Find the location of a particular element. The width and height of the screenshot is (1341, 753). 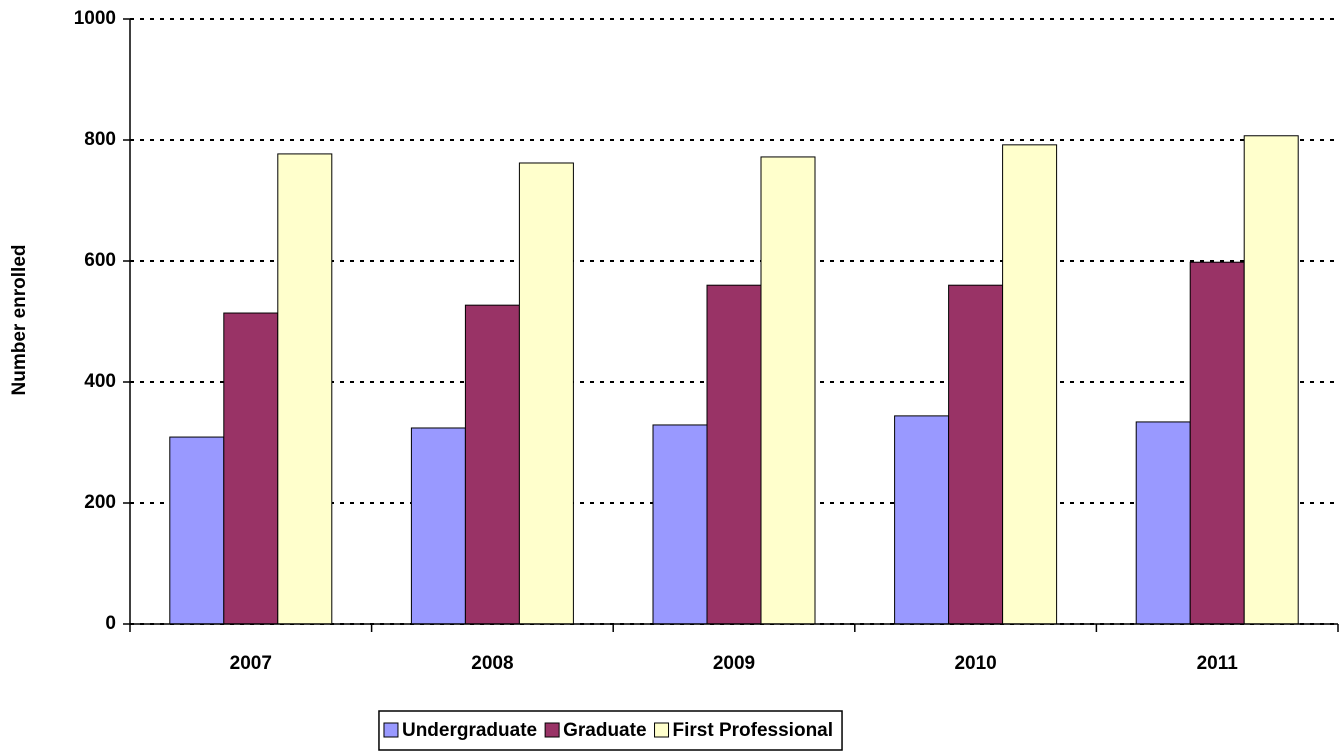

x-tick-label: 2008 is located at coordinates (492, 663).